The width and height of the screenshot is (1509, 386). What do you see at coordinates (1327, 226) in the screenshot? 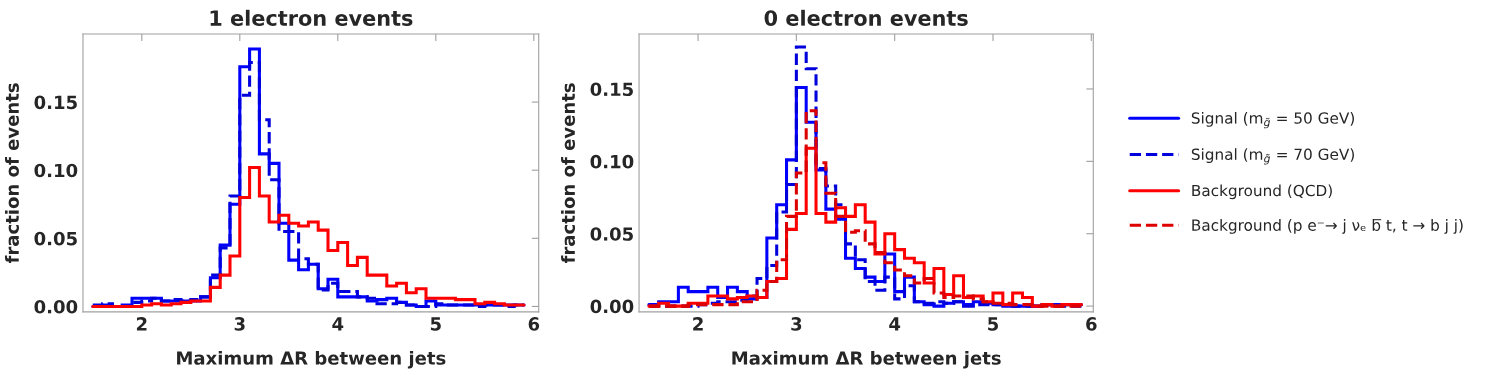
I see `legend-label: Background (p e⁻→ j νₑ b̅ t, t → b j j)` at bounding box center [1327, 226].